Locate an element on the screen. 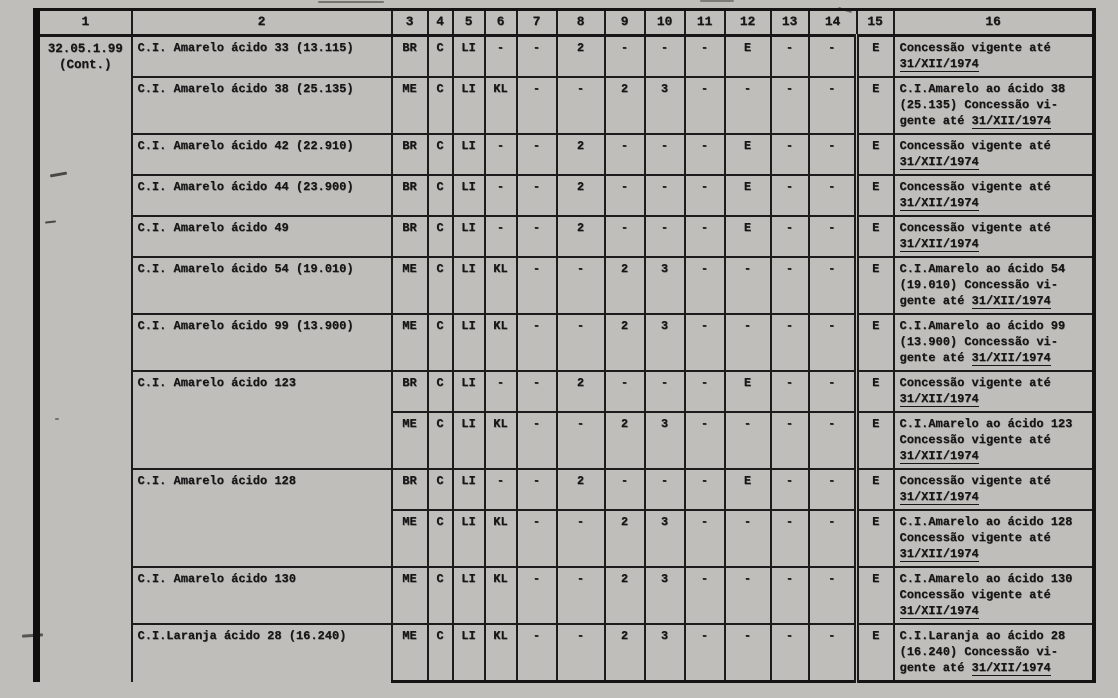  colorant-name-cell: C.I. Amarelo ácido 38 (25.135) is located at coordinates (261, 105).